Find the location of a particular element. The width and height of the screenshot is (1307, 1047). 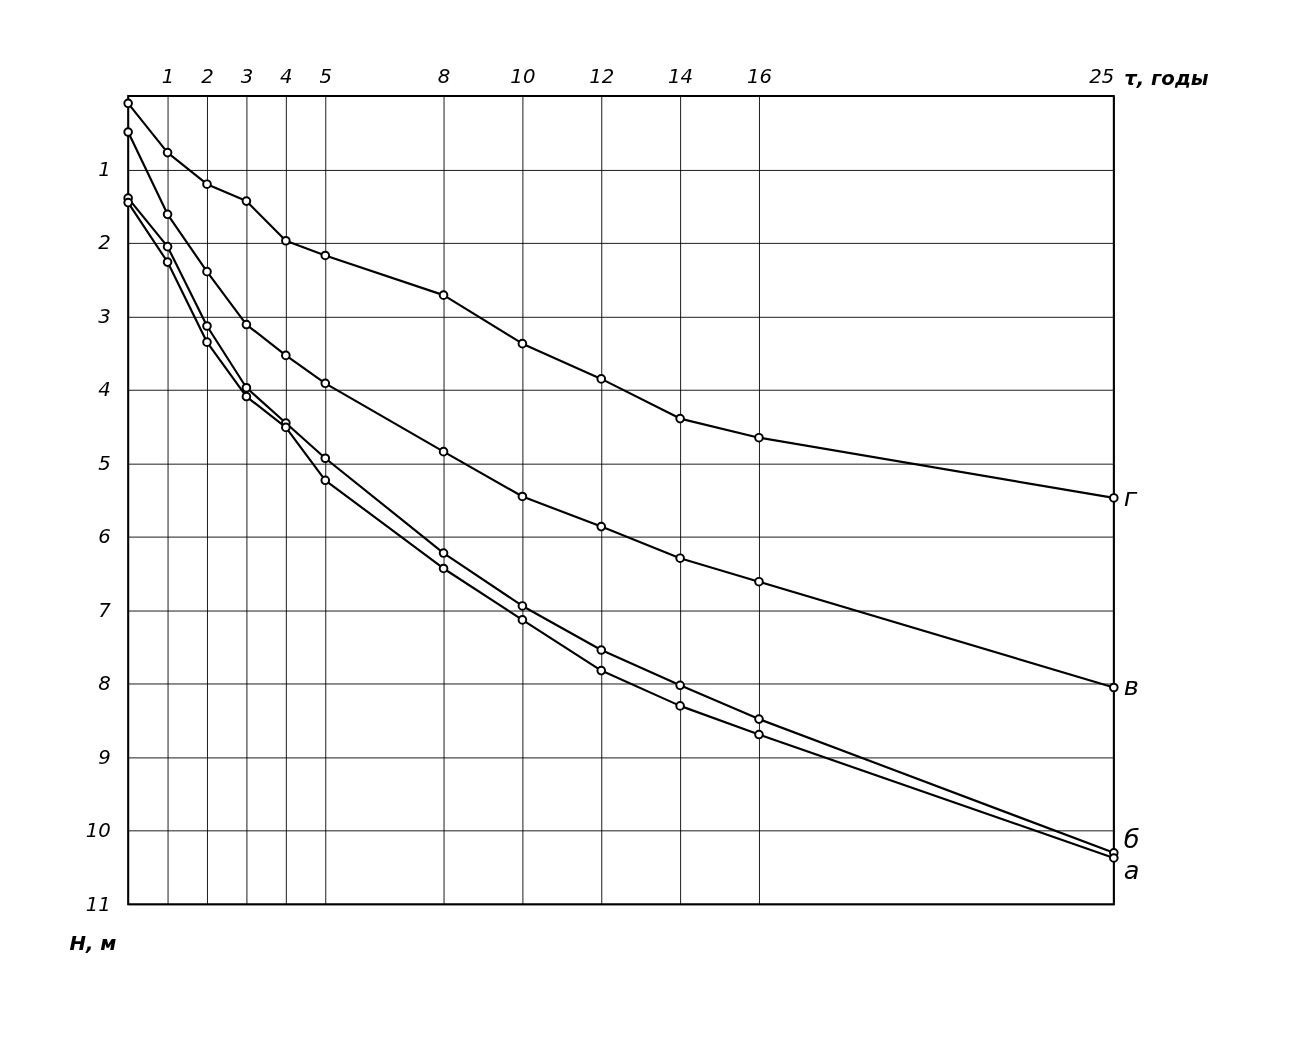

y-tick-label: 10 is located at coordinates (98, 831).